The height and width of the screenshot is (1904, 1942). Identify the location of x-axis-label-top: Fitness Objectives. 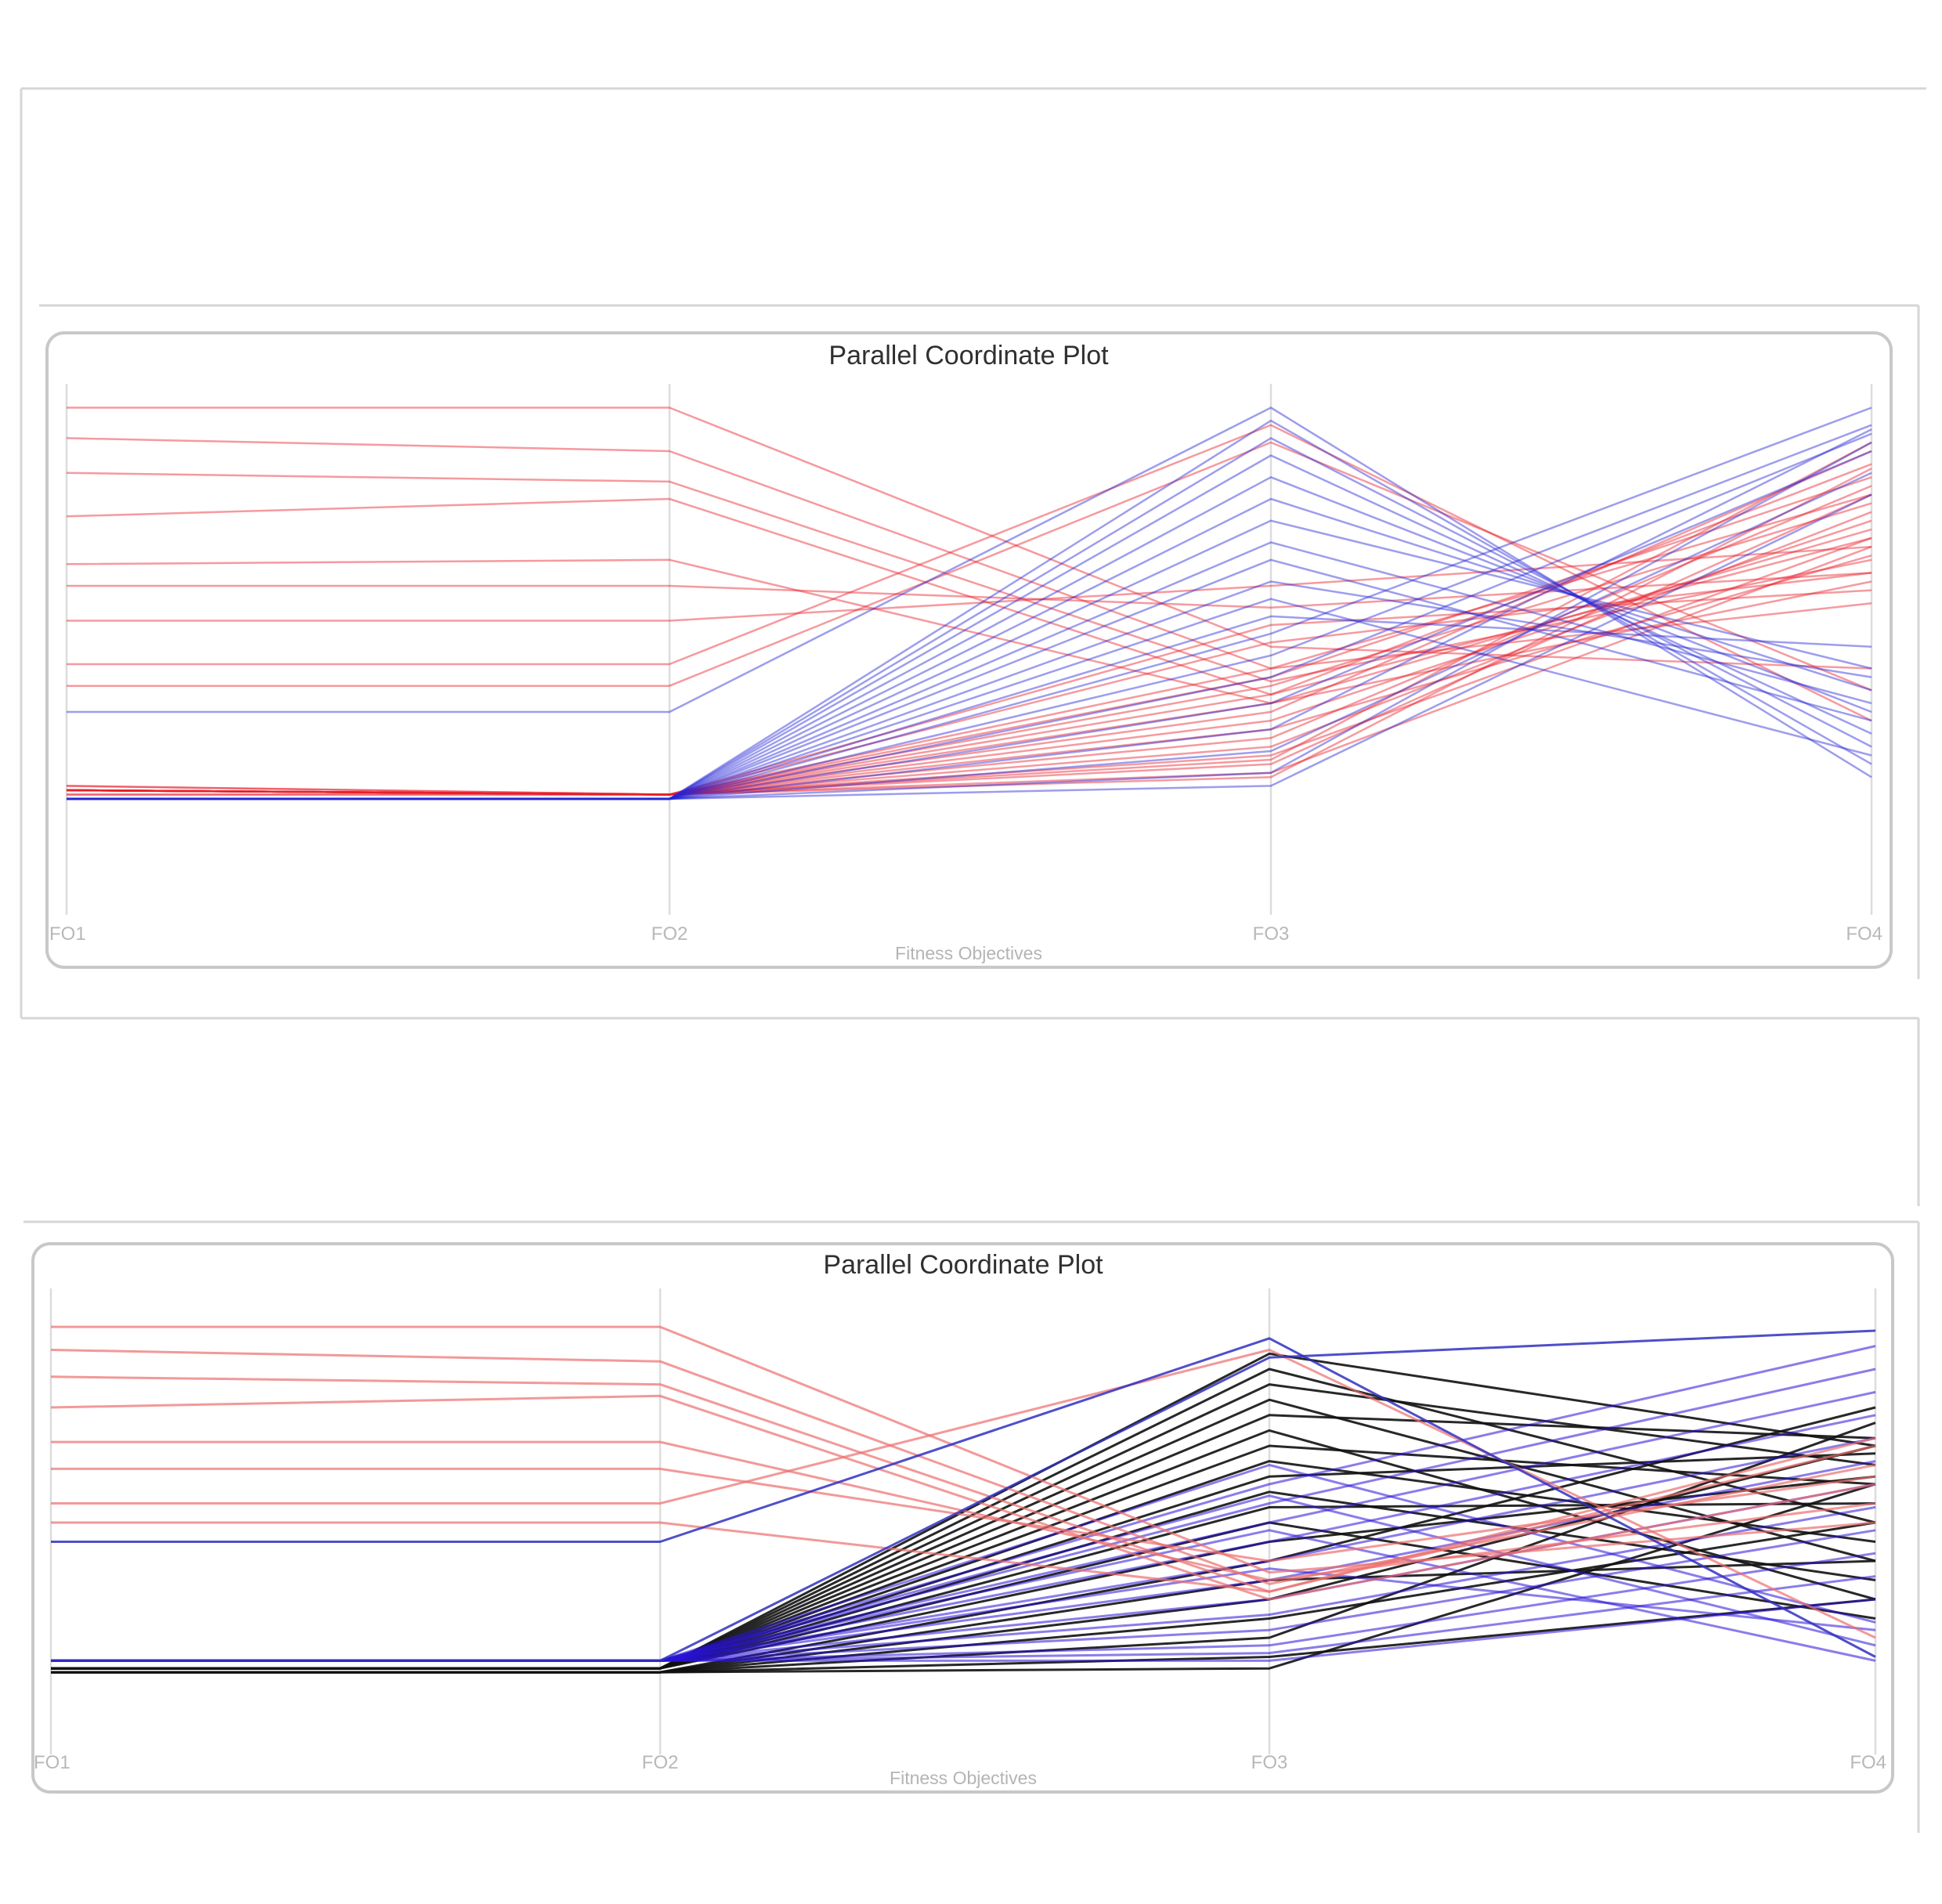
(968, 953).